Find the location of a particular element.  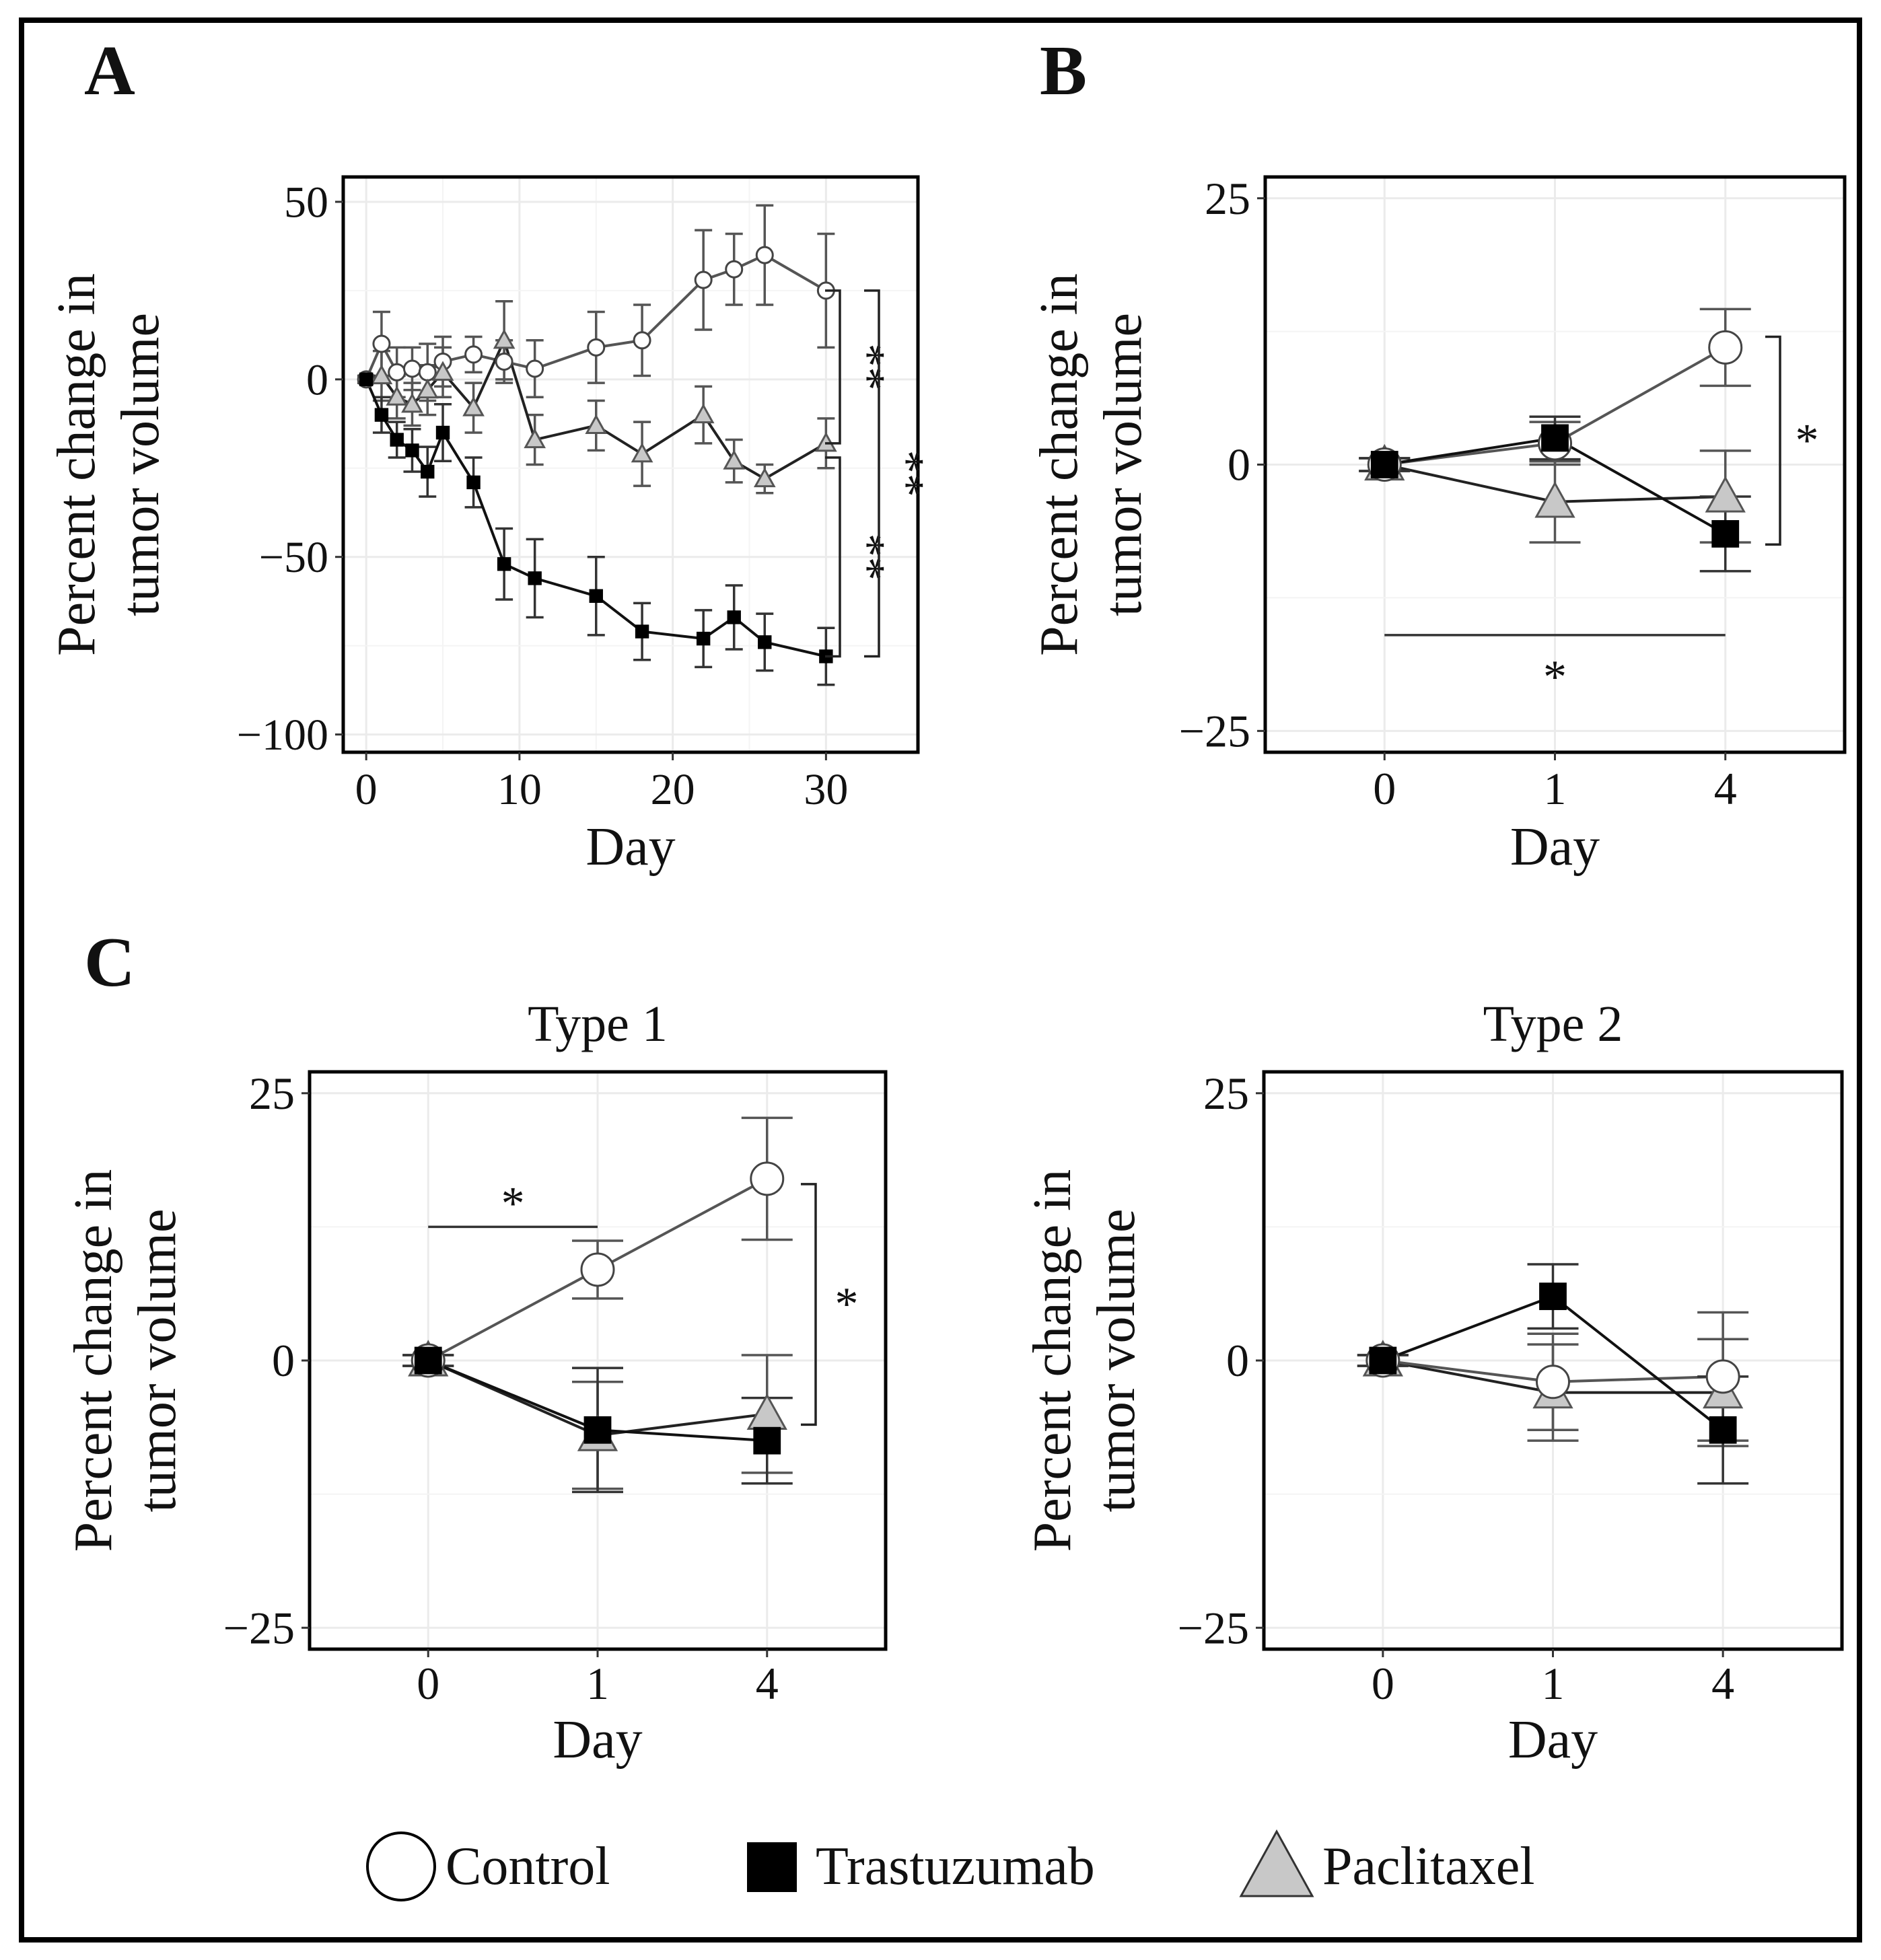

legend-marker-paclitaxel is located at coordinates (1276, 1863).